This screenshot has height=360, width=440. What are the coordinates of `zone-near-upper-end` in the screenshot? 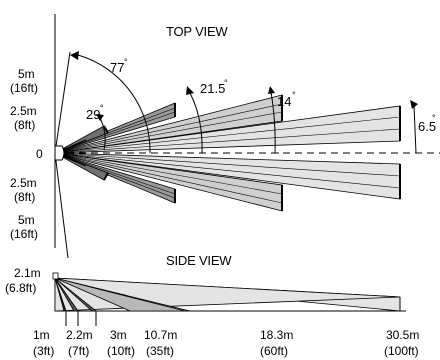 It's located at (106, 129).